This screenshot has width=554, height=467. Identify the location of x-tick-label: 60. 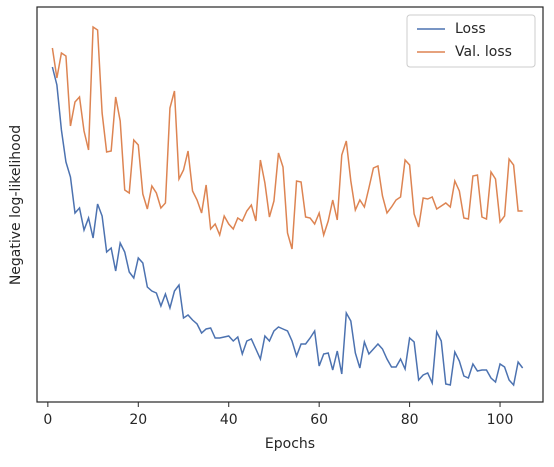
(319, 420).